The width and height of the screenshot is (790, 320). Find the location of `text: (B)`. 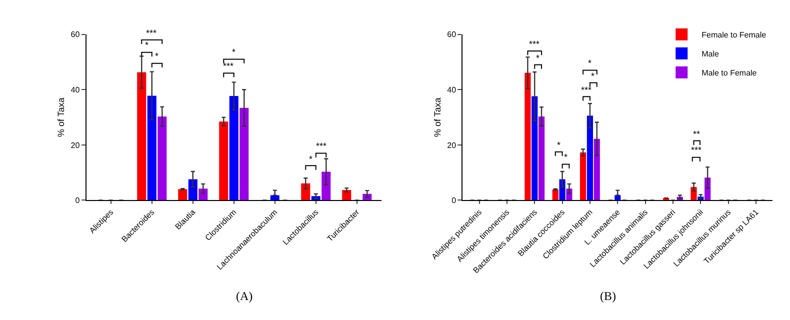

text: (B) is located at coordinates (608, 296).